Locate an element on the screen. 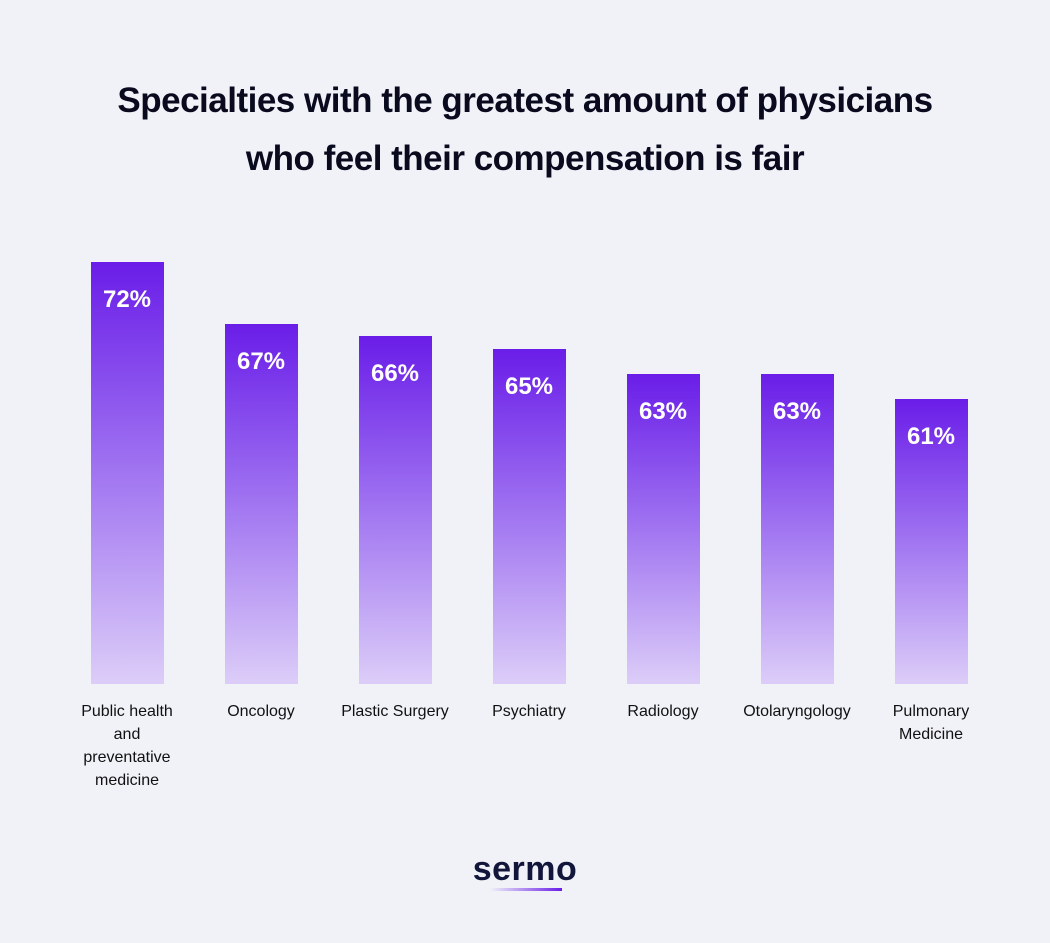  value-label: 66% is located at coordinates (395, 374).